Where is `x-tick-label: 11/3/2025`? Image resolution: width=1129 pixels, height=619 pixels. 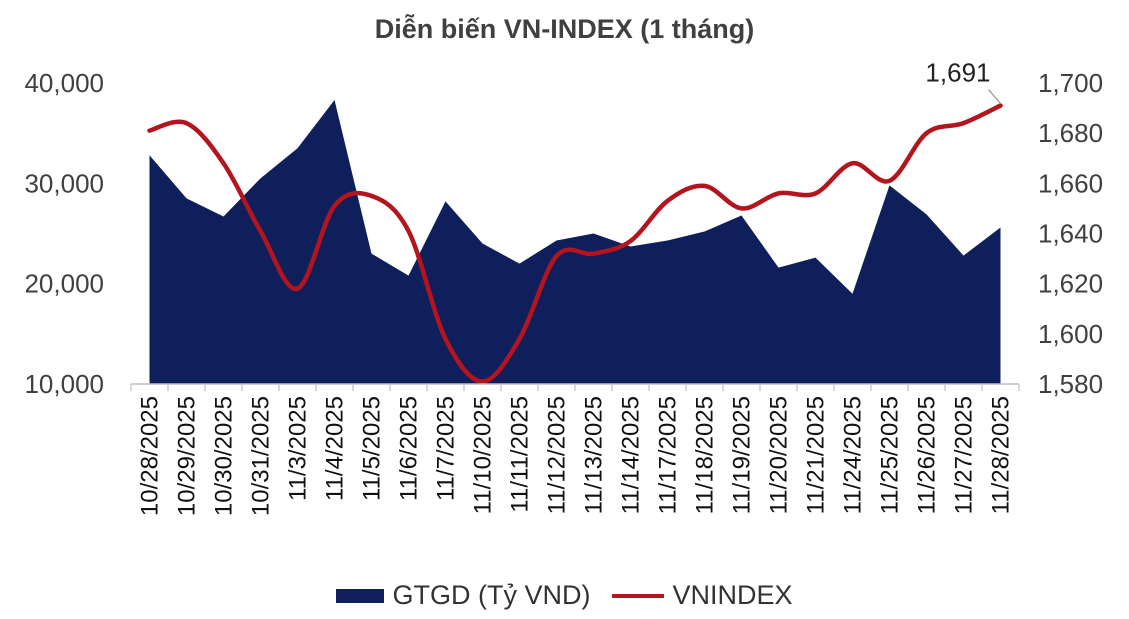
x-tick-label: 11/3/2025 is located at coordinates (298, 448).